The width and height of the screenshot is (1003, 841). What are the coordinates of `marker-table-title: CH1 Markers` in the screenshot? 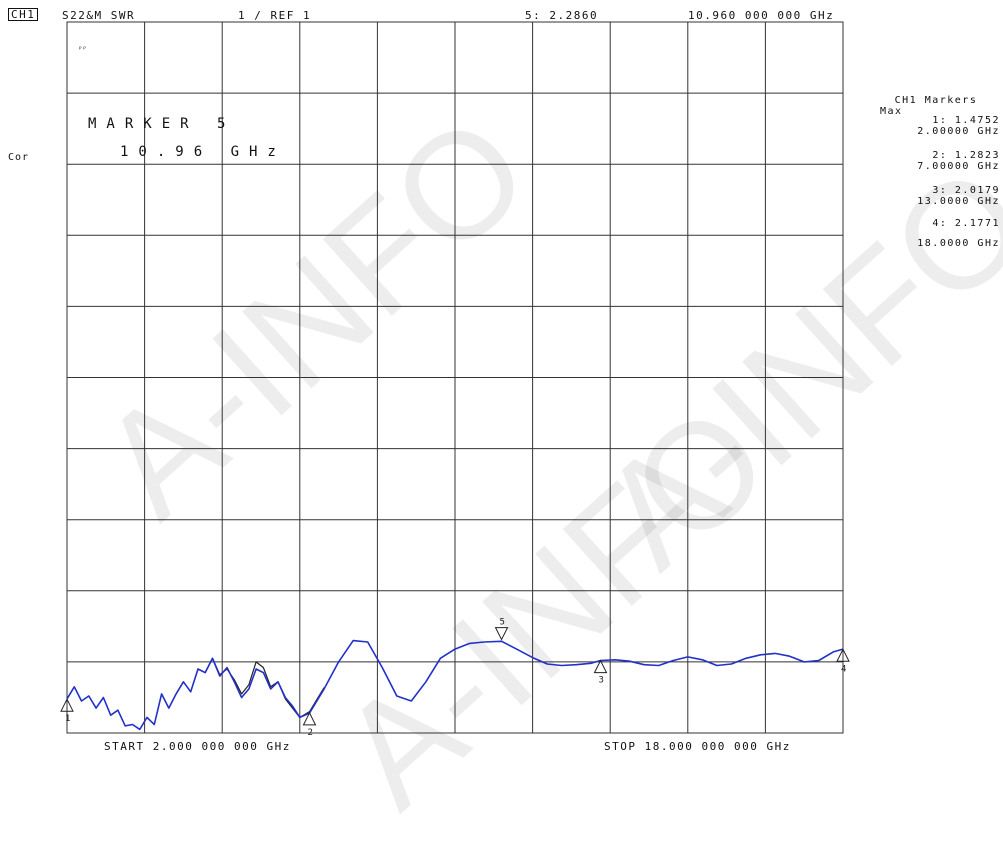 It's located at (936, 100).